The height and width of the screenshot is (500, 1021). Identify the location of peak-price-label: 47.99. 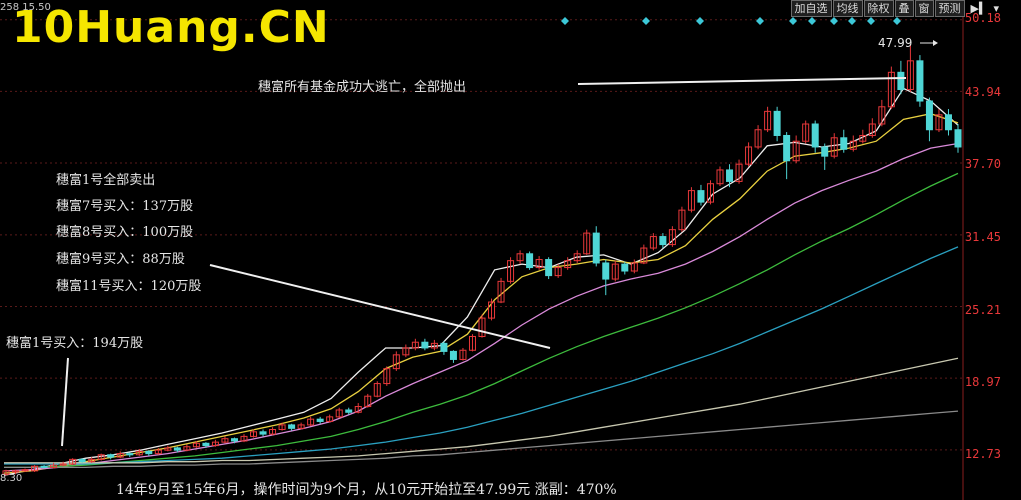
(895, 43).